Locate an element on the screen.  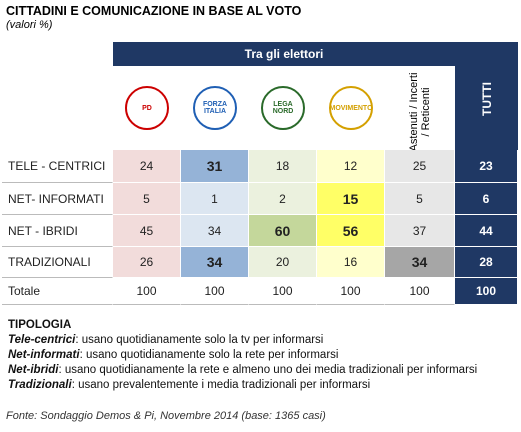
table-cell: 26 is located at coordinates (147, 262).